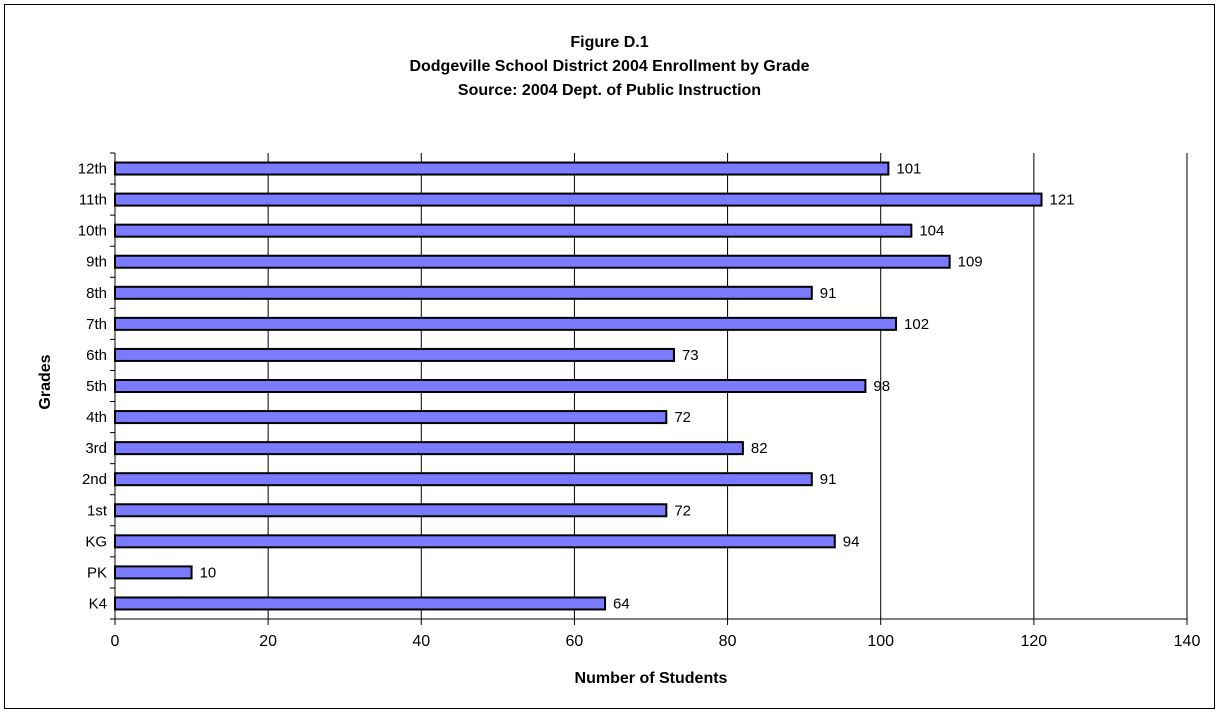 This screenshot has height=713, width=1219. What do you see at coordinates (96, 541) in the screenshot?
I see `y-tick-label: KG` at bounding box center [96, 541].